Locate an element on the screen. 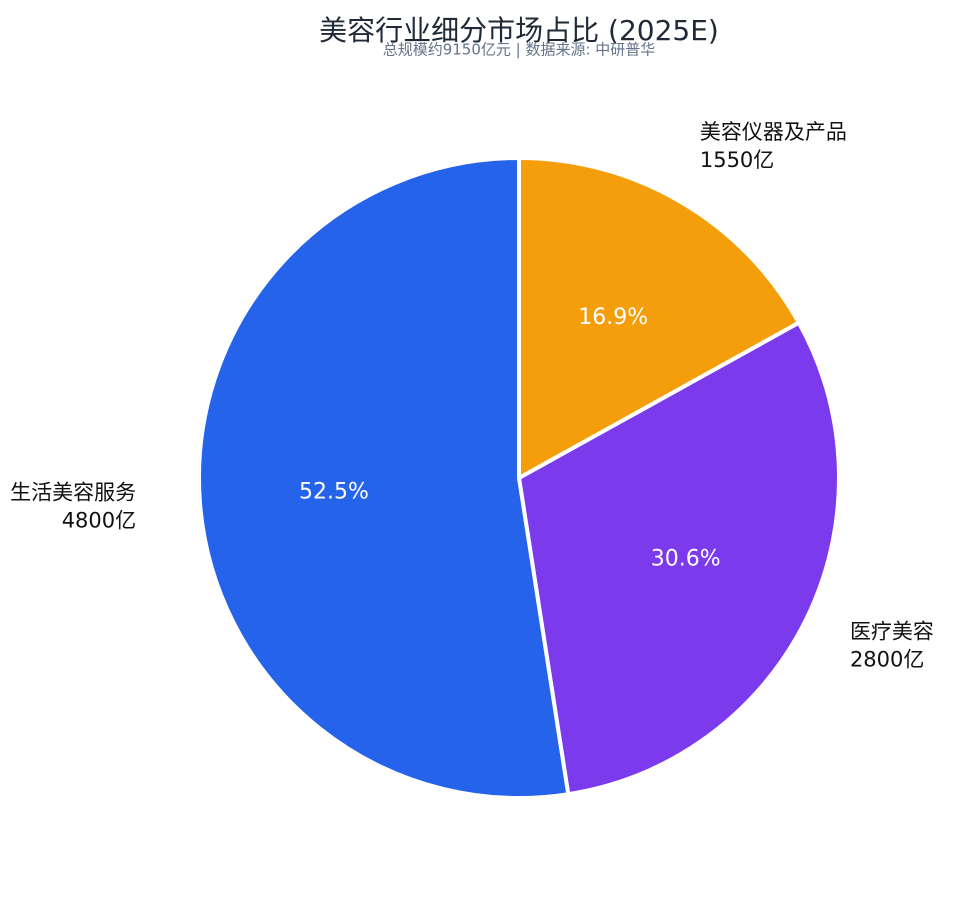 The image size is (954, 898). chart-subtitle: 总规模约9150亿元 | 数据来源: 中研普华 is located at coordinates (519, 50).